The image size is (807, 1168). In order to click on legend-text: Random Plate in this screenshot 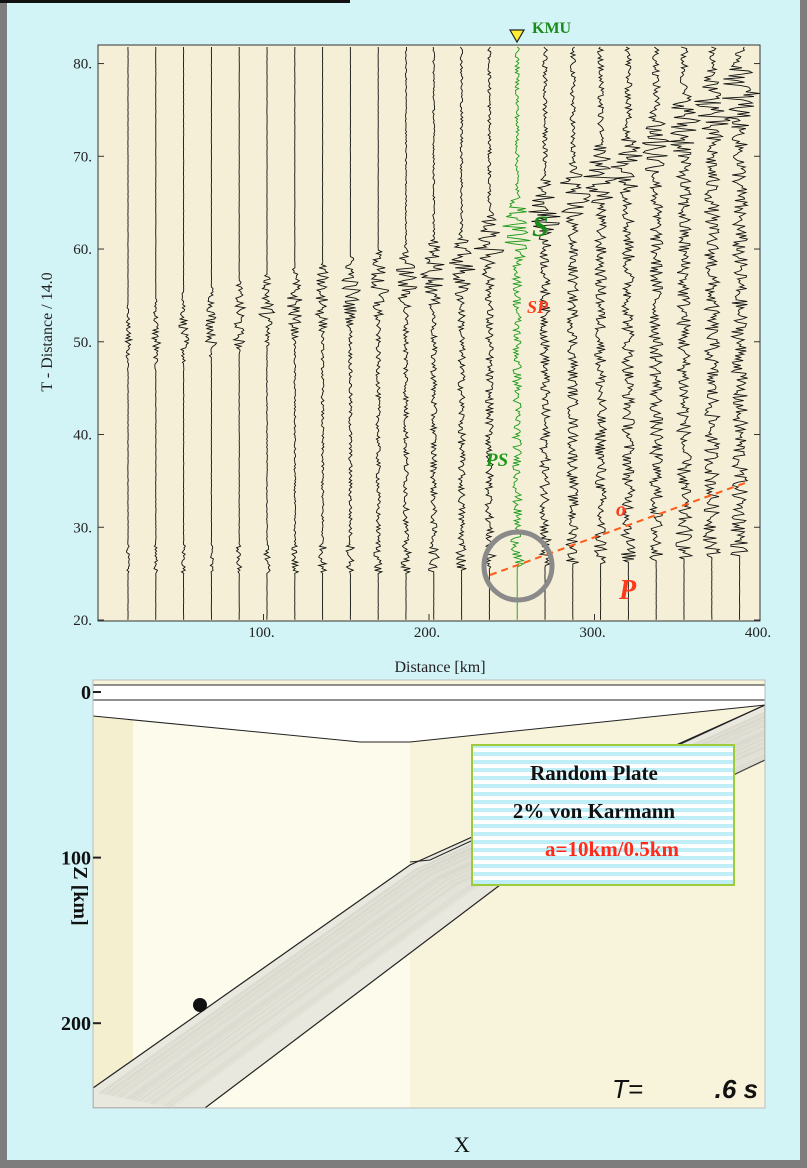, I will do `click(594, 773)`.